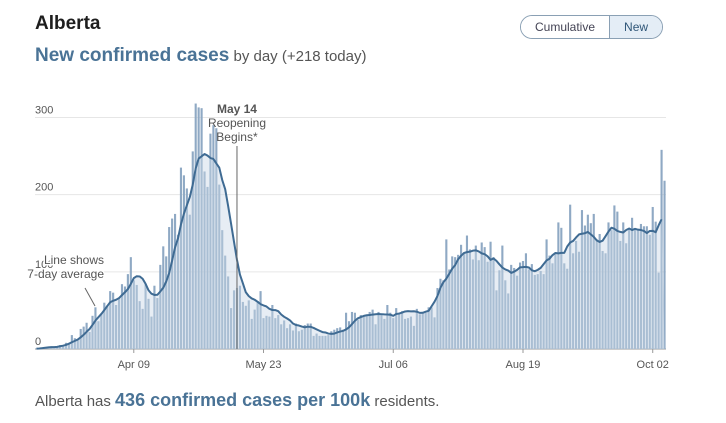  What do you see at coordinates (132, 55) in the screenshot?
I see `metric-name: New confirmed cases` at bounding box center [132, 55].